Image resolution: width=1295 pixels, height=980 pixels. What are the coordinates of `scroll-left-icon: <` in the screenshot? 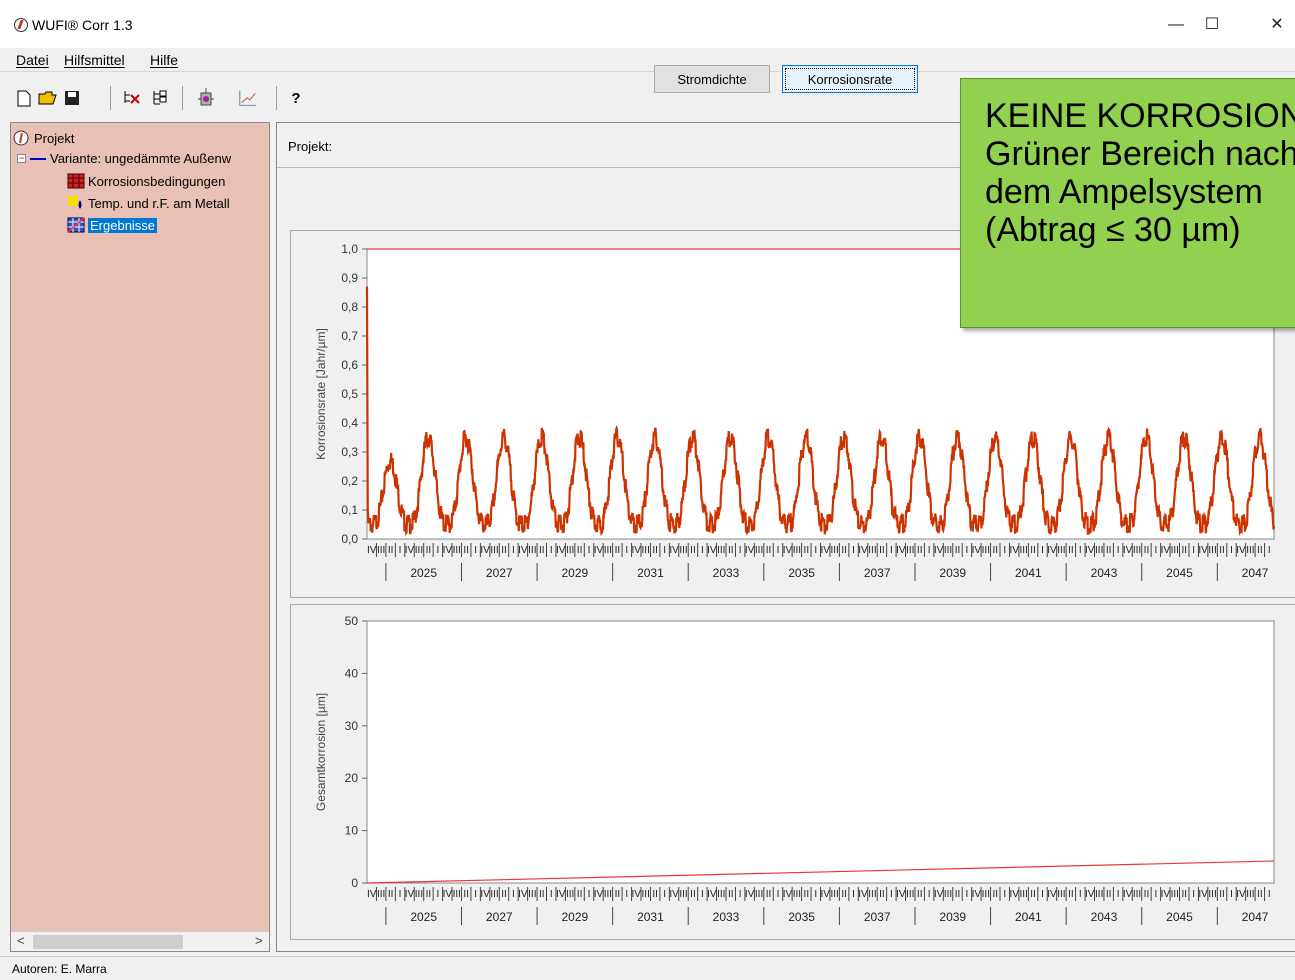 It's located at (21, 940).